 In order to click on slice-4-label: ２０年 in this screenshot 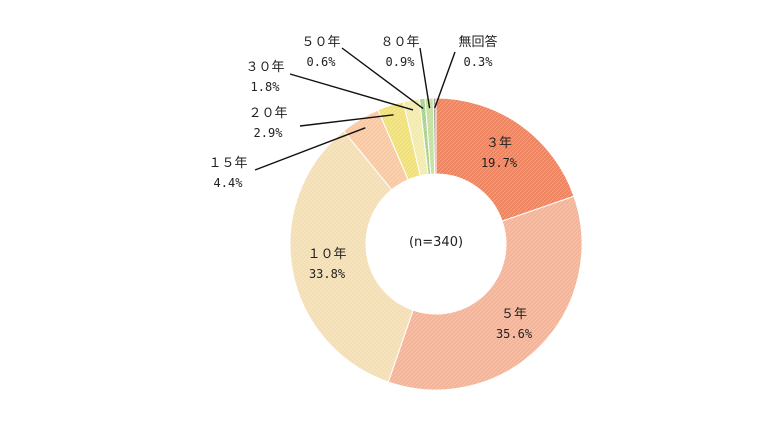, I will do `click(267, 113)`.